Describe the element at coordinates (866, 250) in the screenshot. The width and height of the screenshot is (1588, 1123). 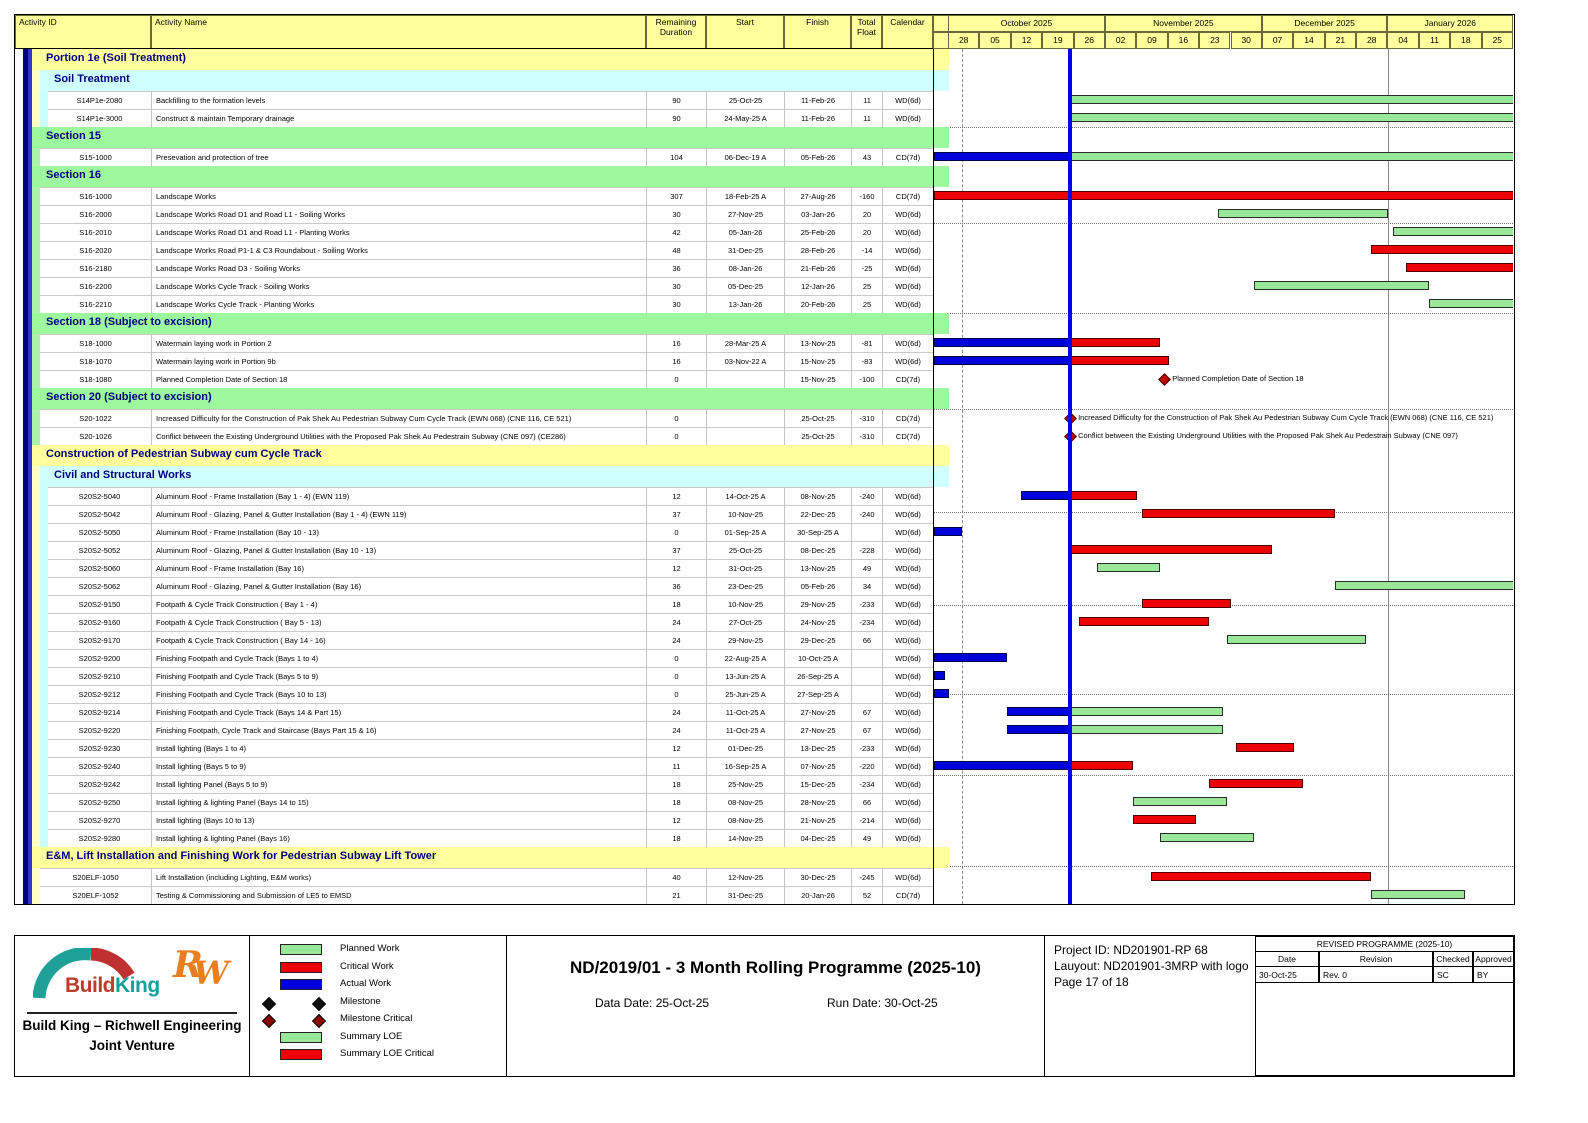
I see `cell-tf: -14` at that location.